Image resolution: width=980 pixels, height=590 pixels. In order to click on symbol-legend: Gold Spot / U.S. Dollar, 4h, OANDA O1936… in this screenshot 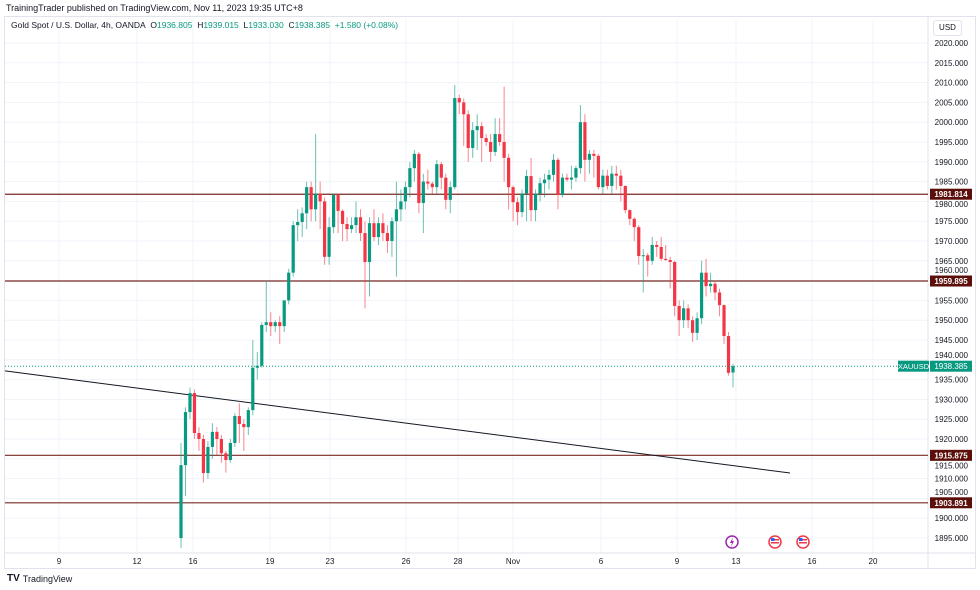, I will do `click(204, 25)`.